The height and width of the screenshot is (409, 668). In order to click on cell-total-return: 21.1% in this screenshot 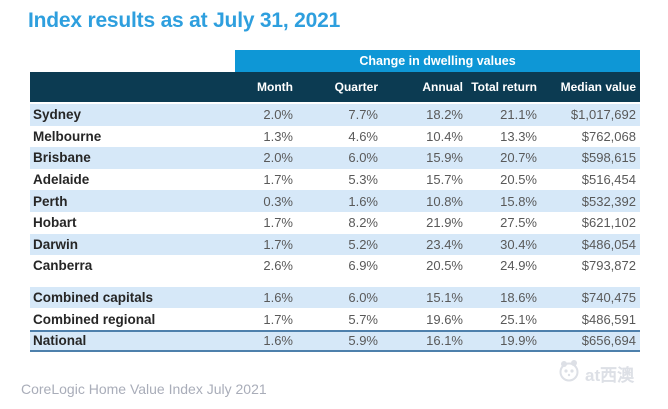, I will do `click(518, 115)`.